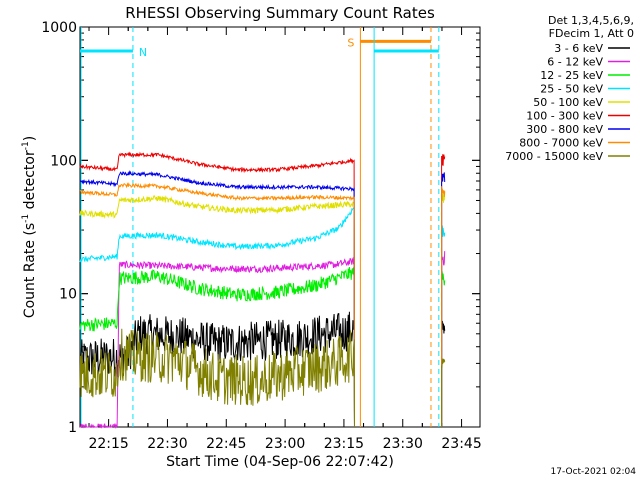 Image resolution: width=640 pixels, height=480 pixels. What do you see at coordinates (143, 52) in the screenshot?
I see `annotation-label: N` at bounding box center [143, 52].